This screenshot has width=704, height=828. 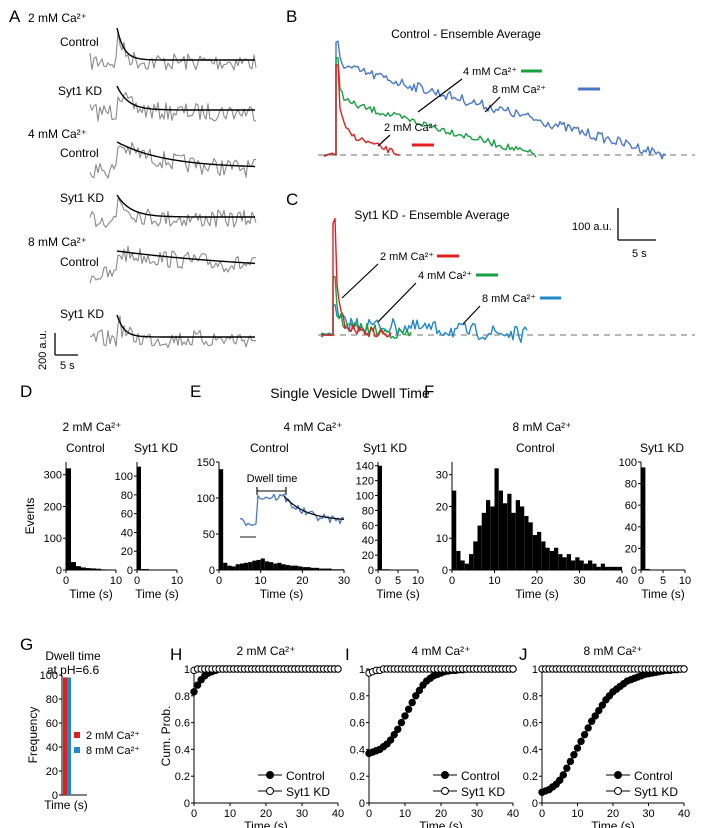 I want to click on frequency-bar, so click(x=65, y=736).